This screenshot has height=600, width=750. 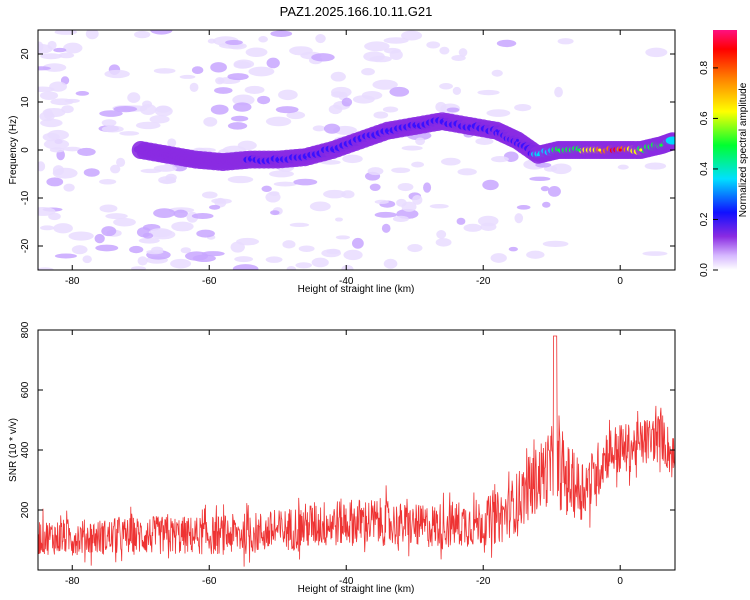 What do you see at coordinates (620, 581) in the screenshot?
I see `x-tick-label: 0` at bounding box center [620, 581].